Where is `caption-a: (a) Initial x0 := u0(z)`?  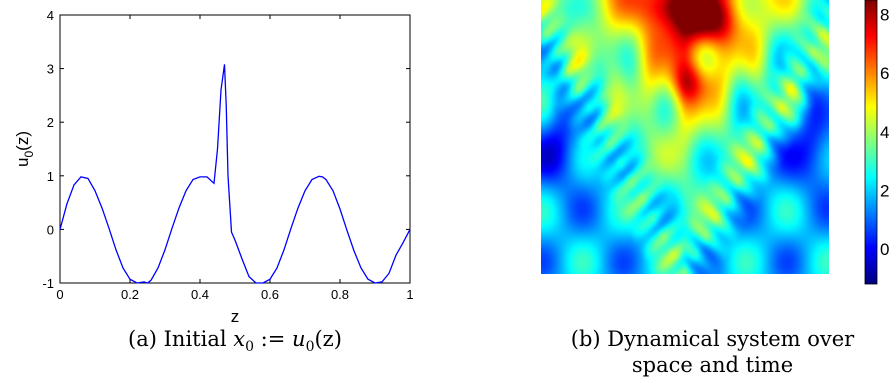 caption-a: (a) Initial x0 := u0(z) is located at coordinates (235, 341).